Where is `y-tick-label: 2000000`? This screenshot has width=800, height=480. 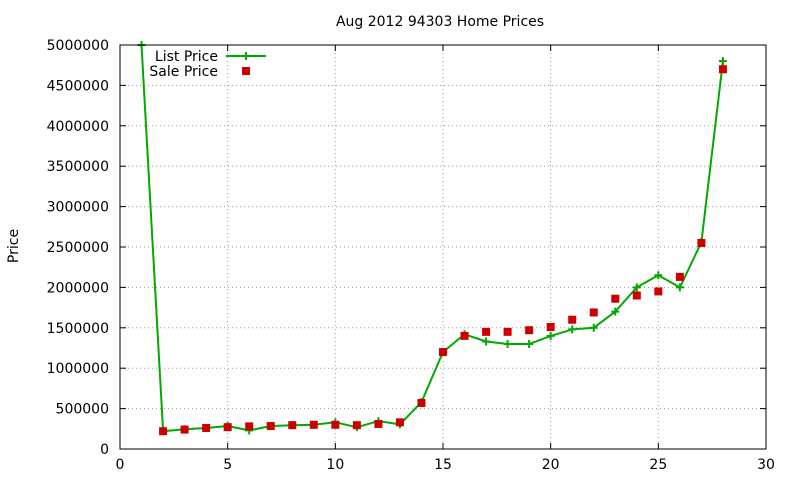 y-tick-label: 2000000 is located at coordinates (78, 288).